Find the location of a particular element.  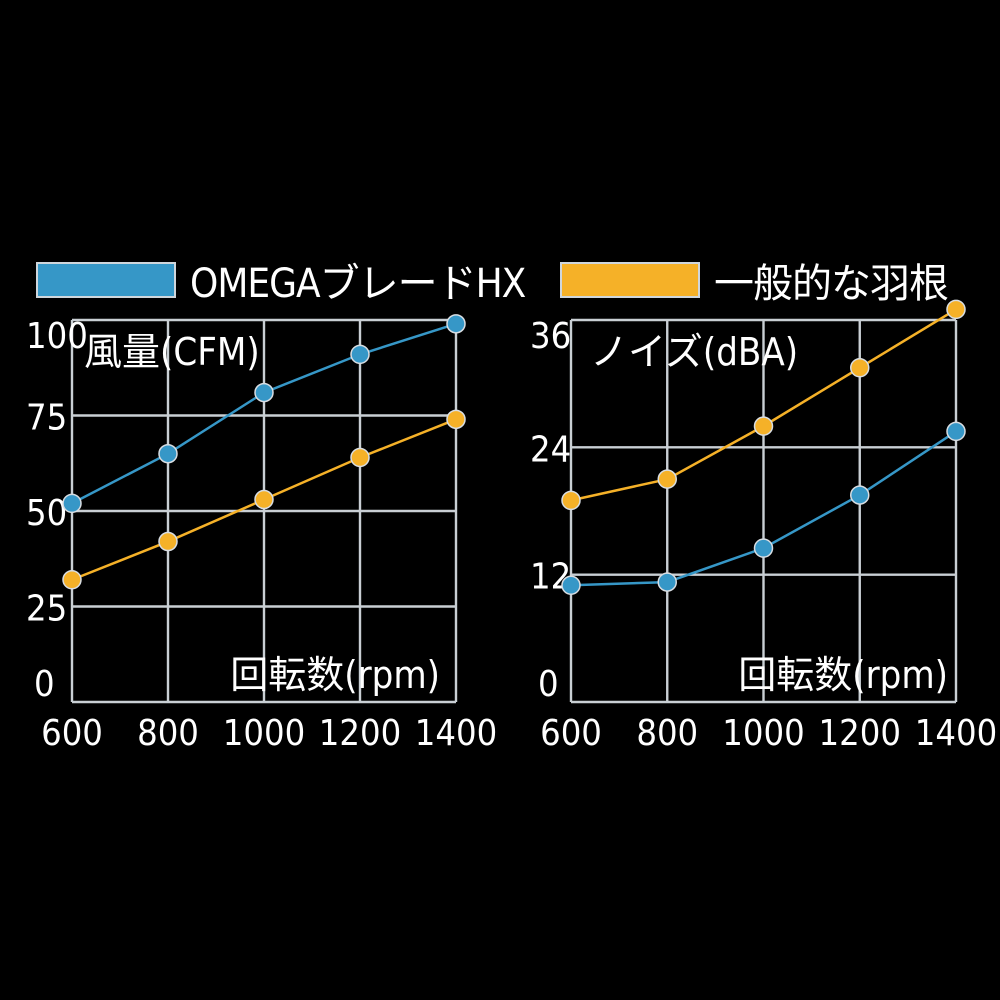

noise-xtick-label: 1200 is located at coordinates (860, 733).